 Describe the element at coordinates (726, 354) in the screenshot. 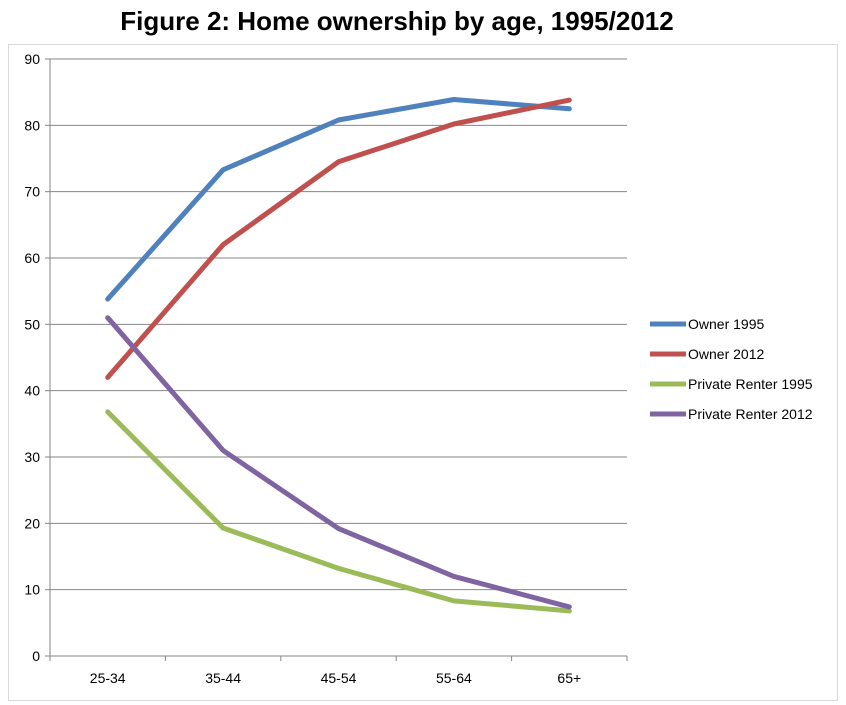

I see `legend-label: Owner 2012` at that location.